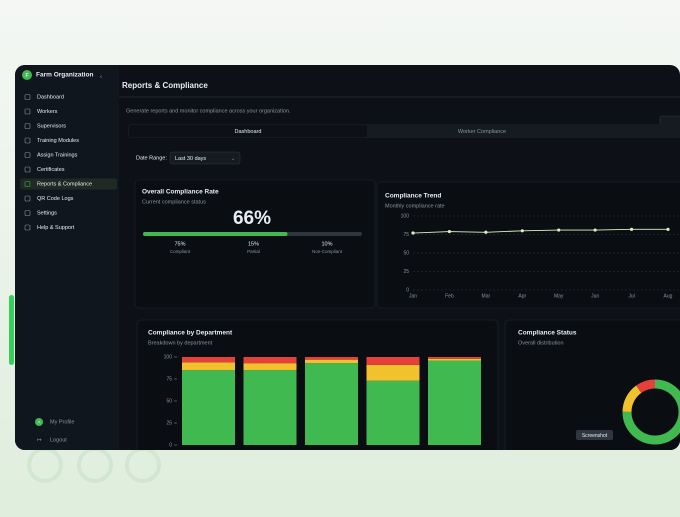 Image resolution: width=680 pixels, height=517 pixels. I want to click on nav-item: QR Code Logs, so click(55, 199).